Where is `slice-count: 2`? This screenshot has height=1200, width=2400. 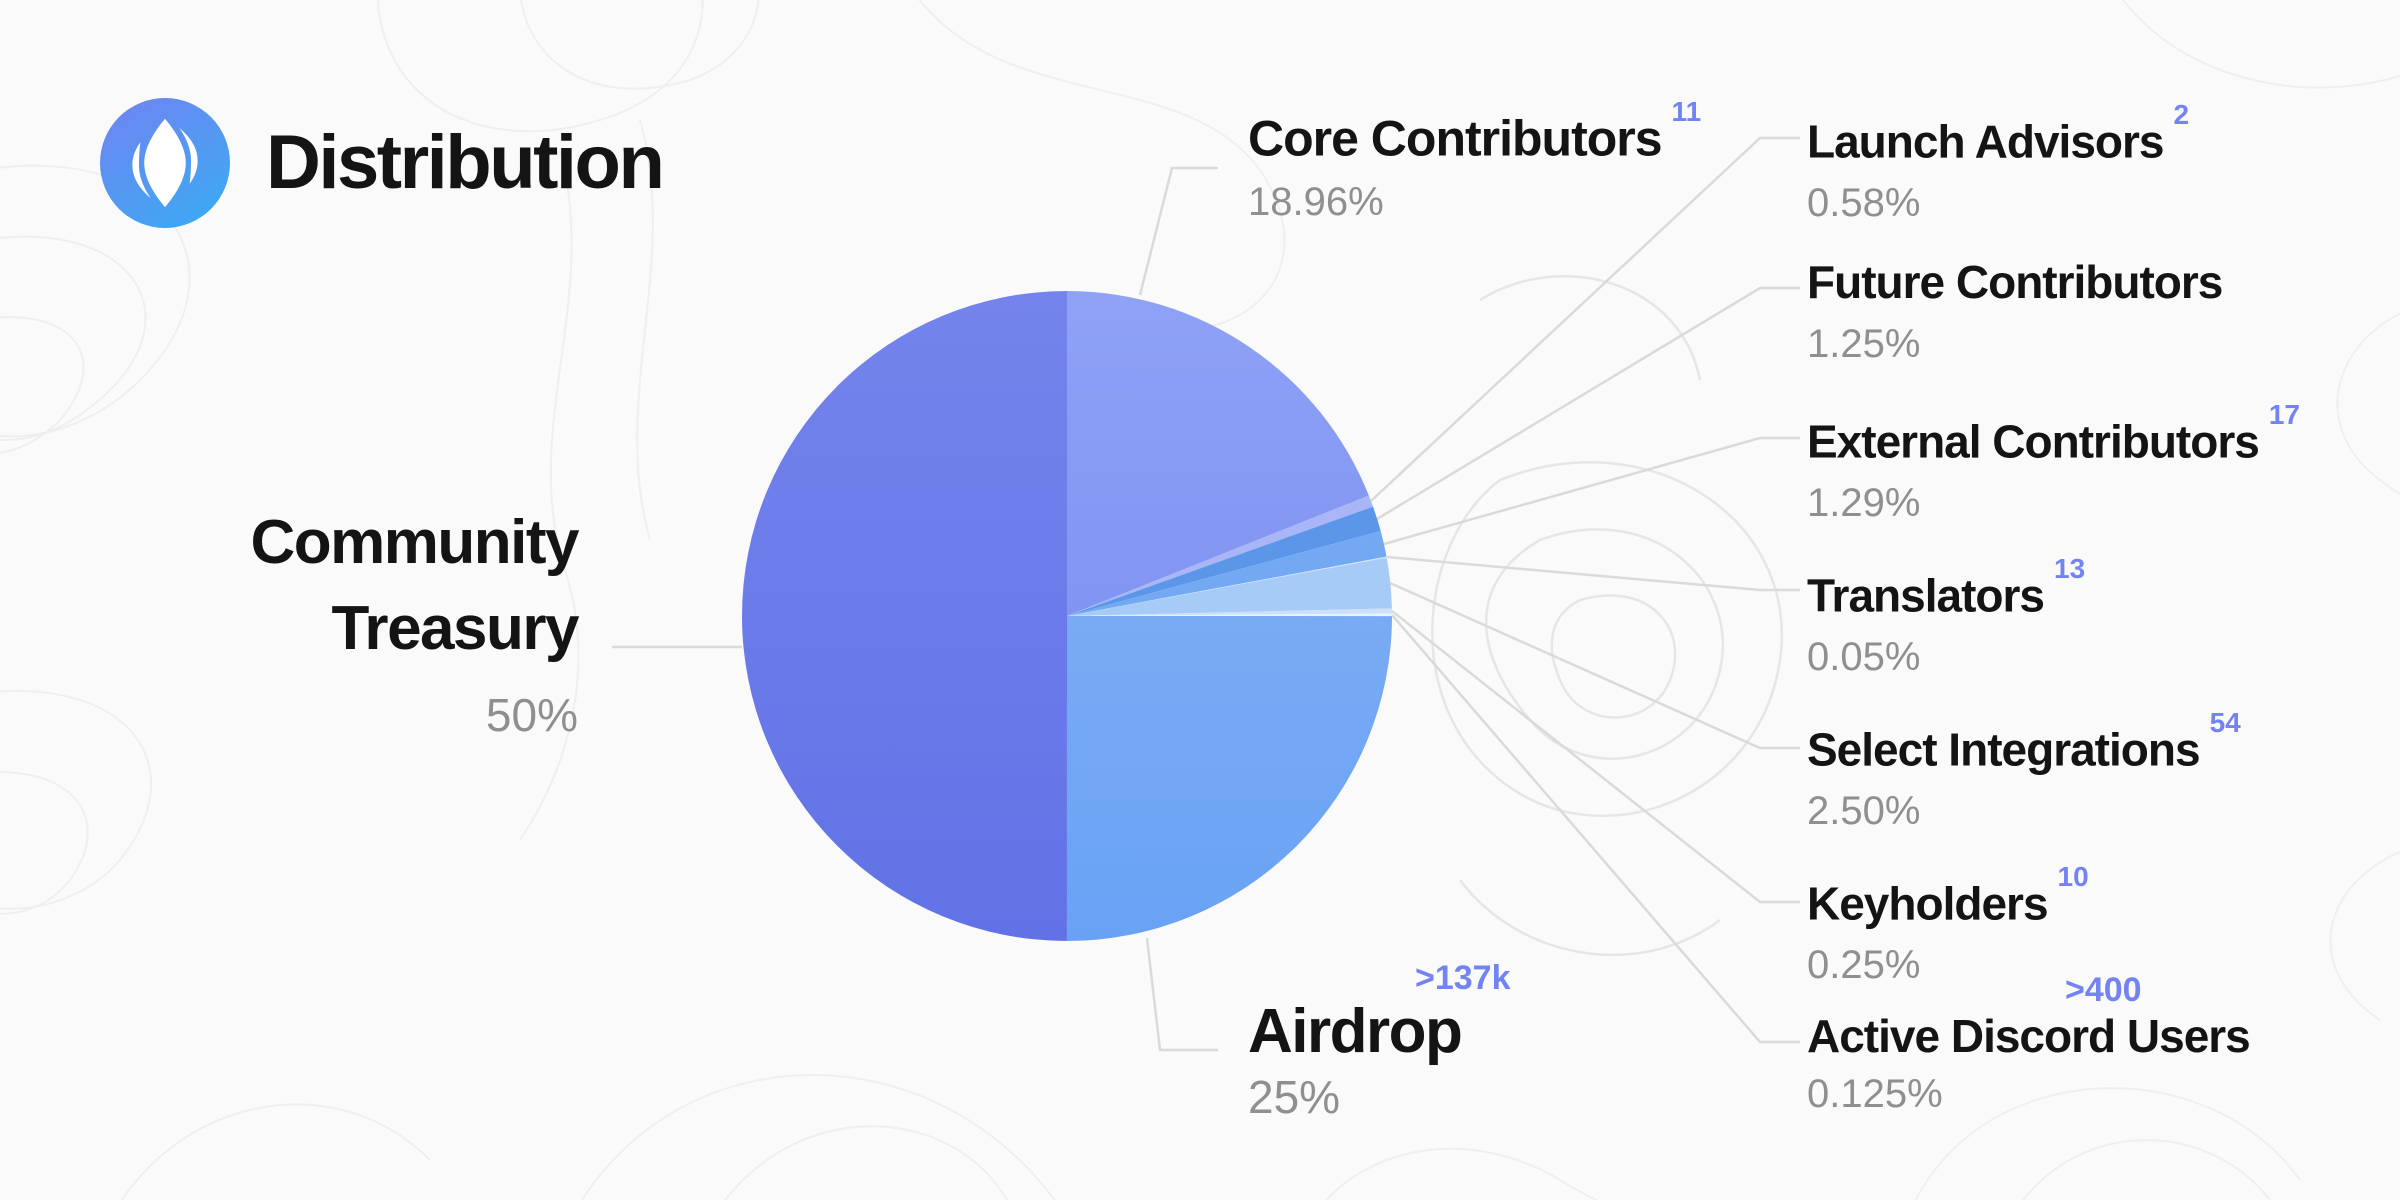
slice-count: 2 is located at coordinates (2181, 114).